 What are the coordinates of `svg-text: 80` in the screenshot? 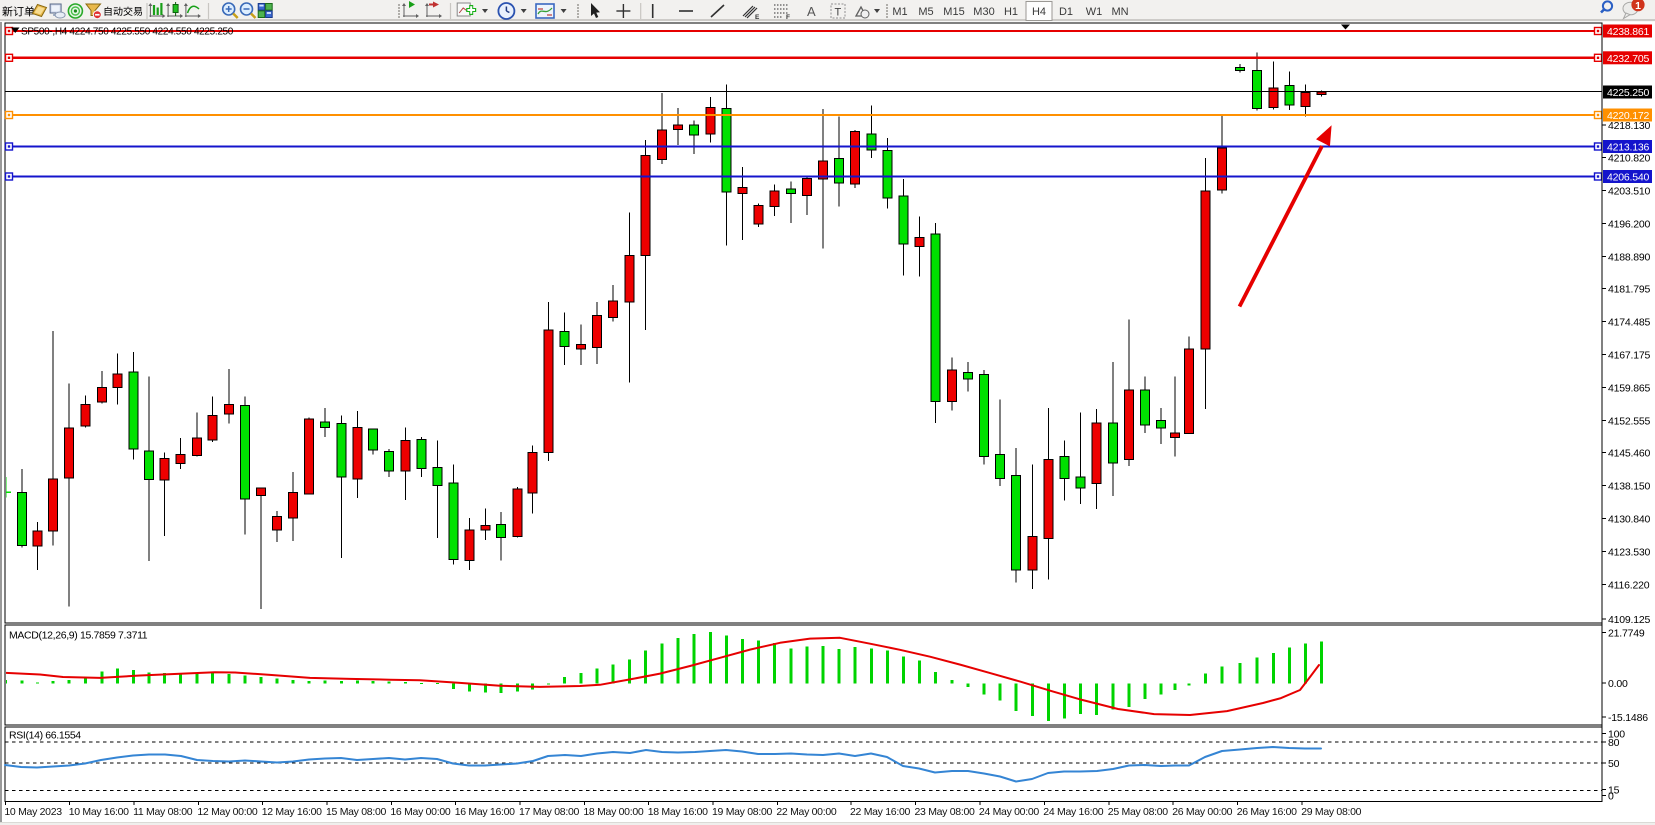 It's located at (1614, 743).